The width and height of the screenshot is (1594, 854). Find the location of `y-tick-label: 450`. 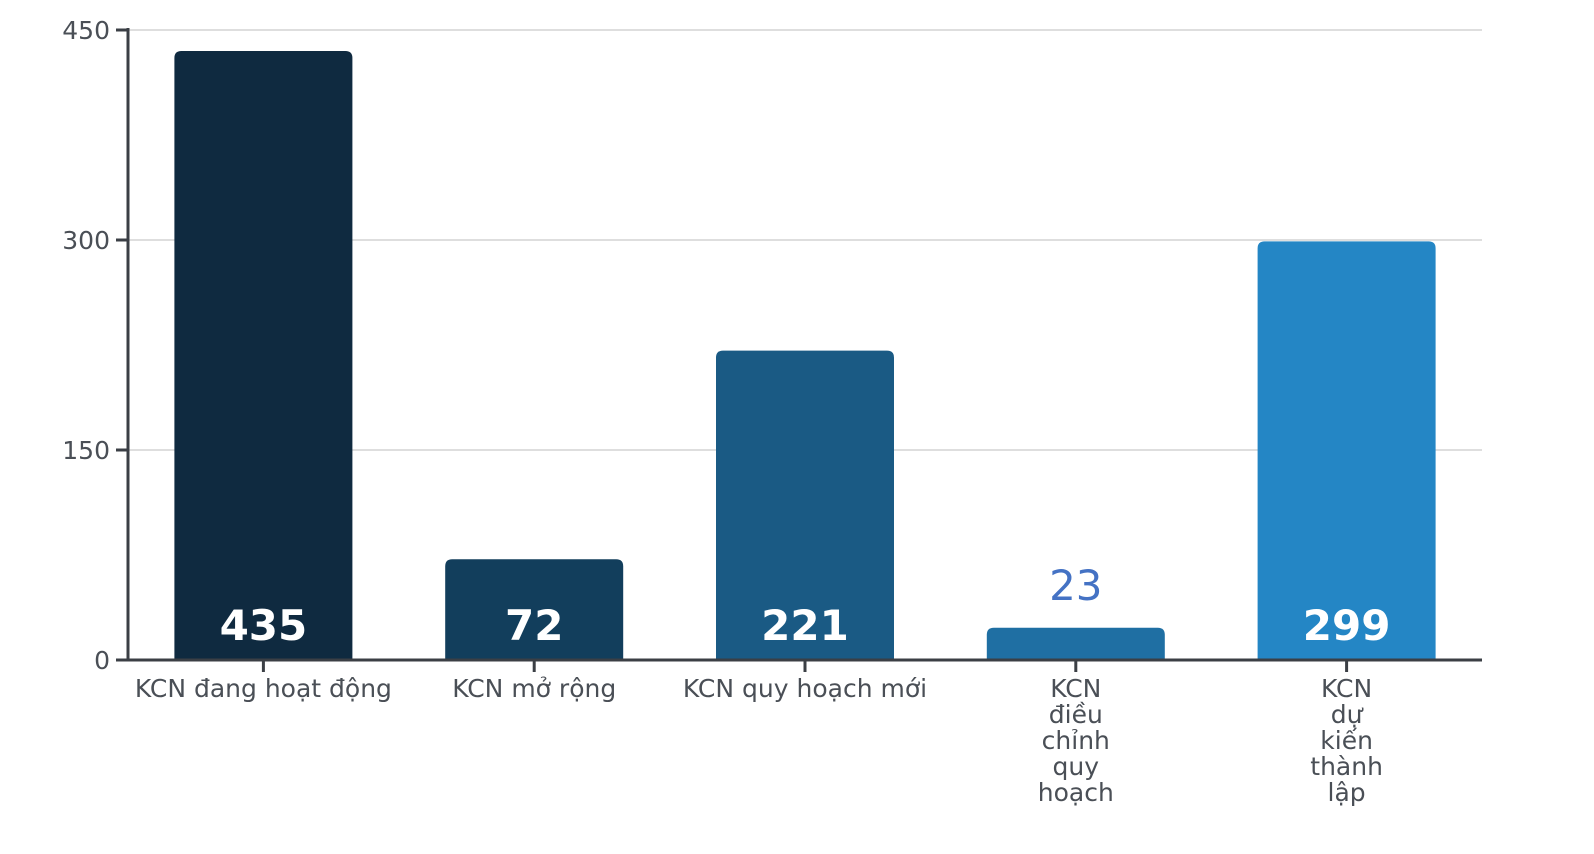

y-tick-label: 450 is located at coordinates (86, 30).